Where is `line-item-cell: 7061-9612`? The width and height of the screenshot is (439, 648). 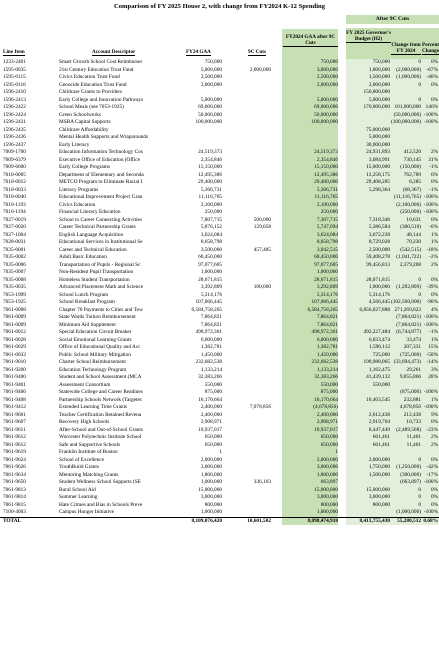 line-item-cell: 7061-9612 is located at coordinates (14, 444).